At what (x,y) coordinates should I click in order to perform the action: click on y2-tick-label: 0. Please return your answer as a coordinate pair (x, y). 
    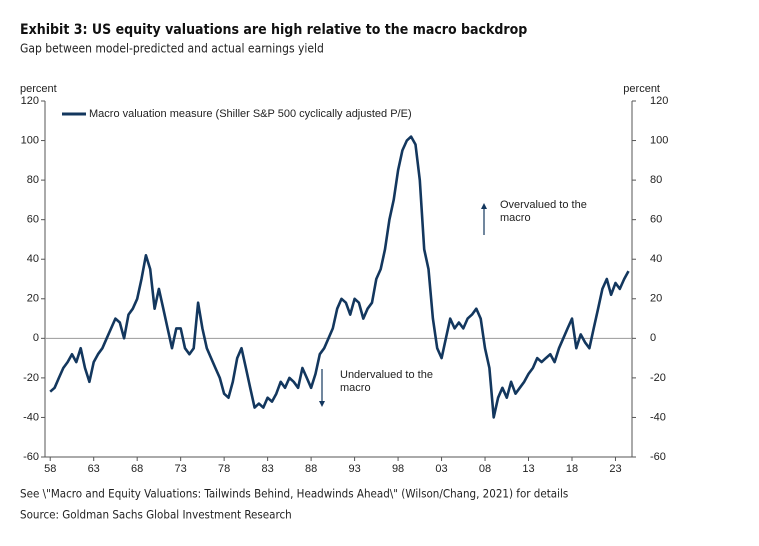
    Looking at the image, I should click on (653, 338).